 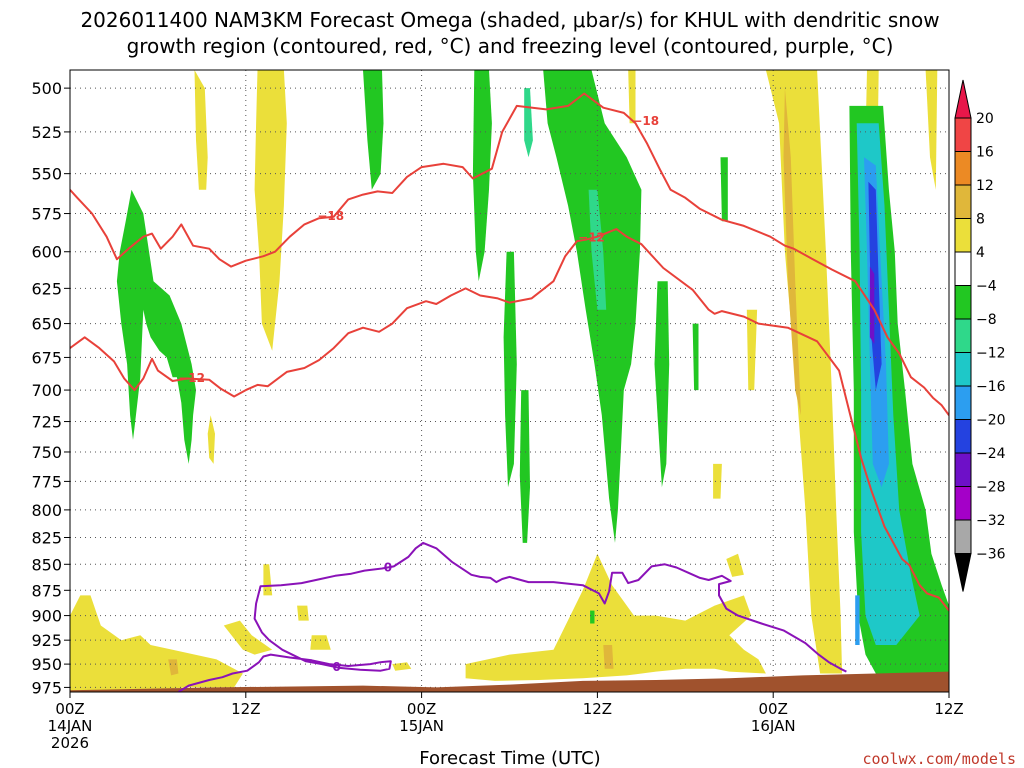 What do you see at coordinates (985, 119) in the screenshot?
I see `colorbar-tick-label: 20` at bounding box center [985, 119].